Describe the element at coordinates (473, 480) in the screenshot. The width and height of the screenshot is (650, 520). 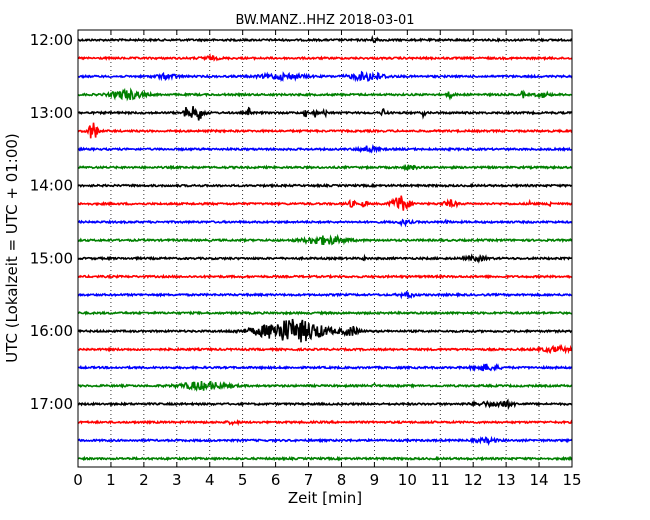
I see `x-tick-label: 12` at that location.